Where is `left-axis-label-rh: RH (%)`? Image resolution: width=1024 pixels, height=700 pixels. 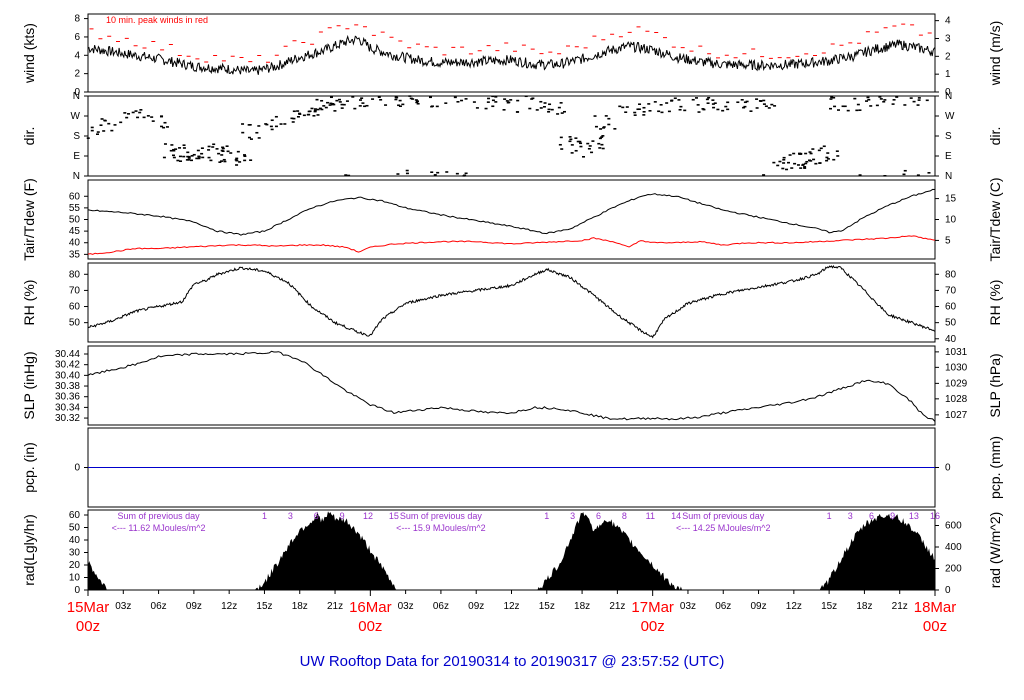
left-axis-label-rh: RH (%) is located at coordinates (29, 303).